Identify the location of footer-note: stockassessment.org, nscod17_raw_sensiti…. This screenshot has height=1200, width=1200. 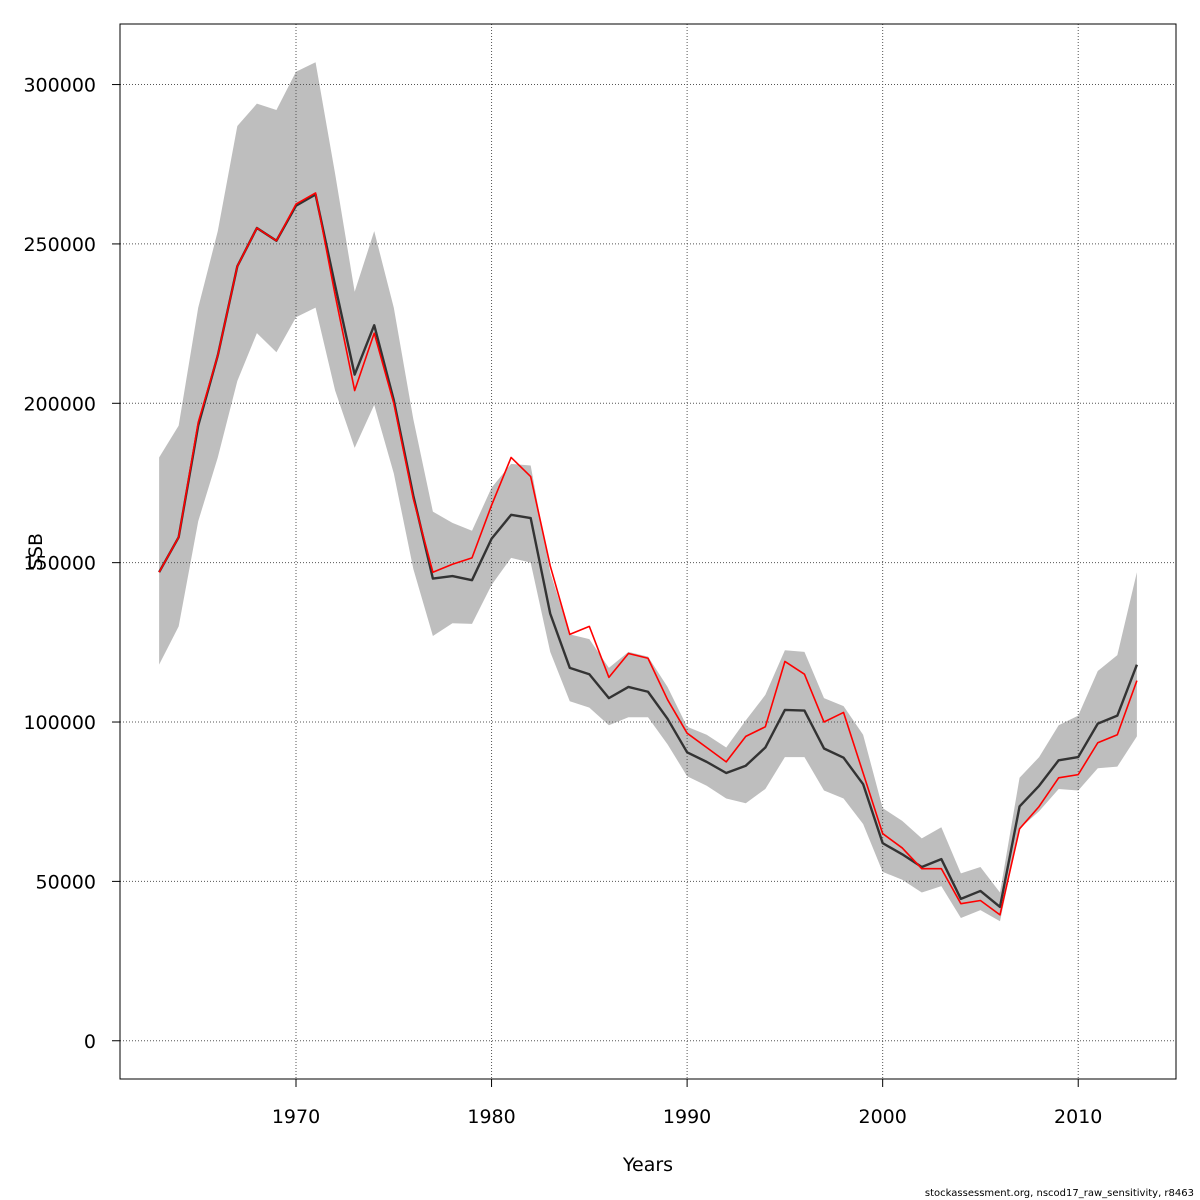
(1059, 1193).